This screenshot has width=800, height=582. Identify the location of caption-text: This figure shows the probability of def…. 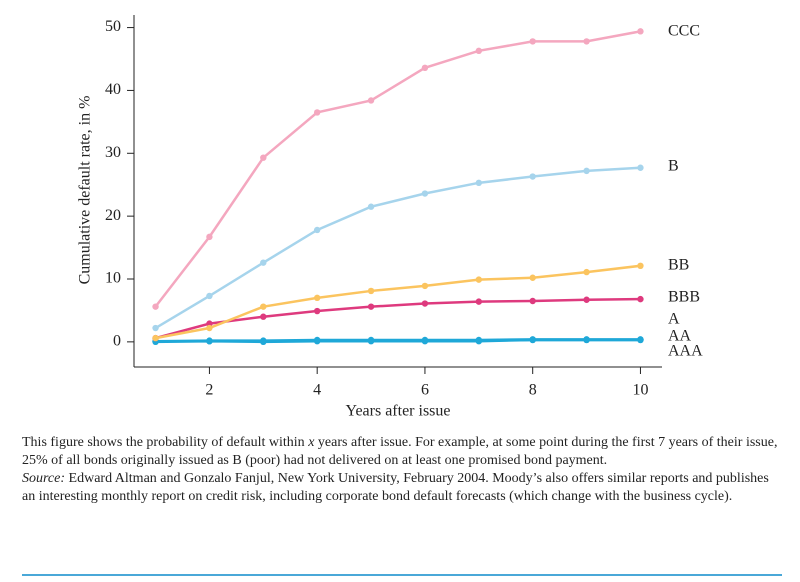
(402, 452).